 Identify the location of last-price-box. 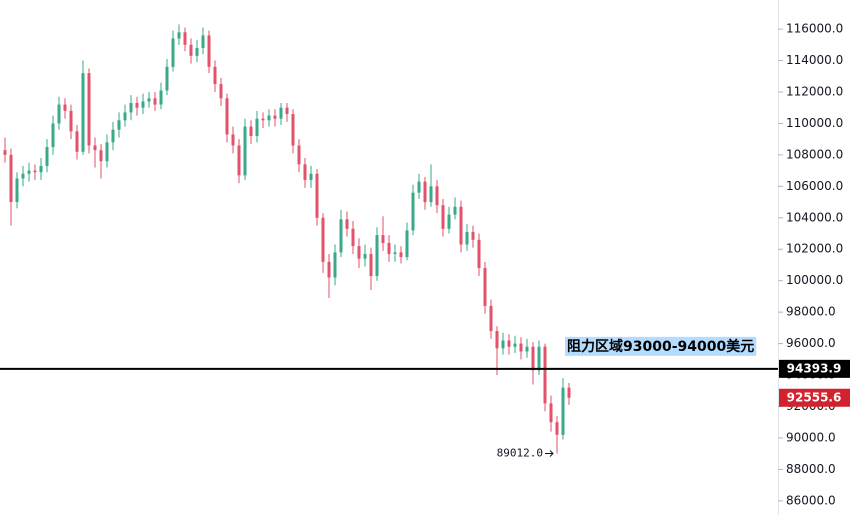
(814, 397).